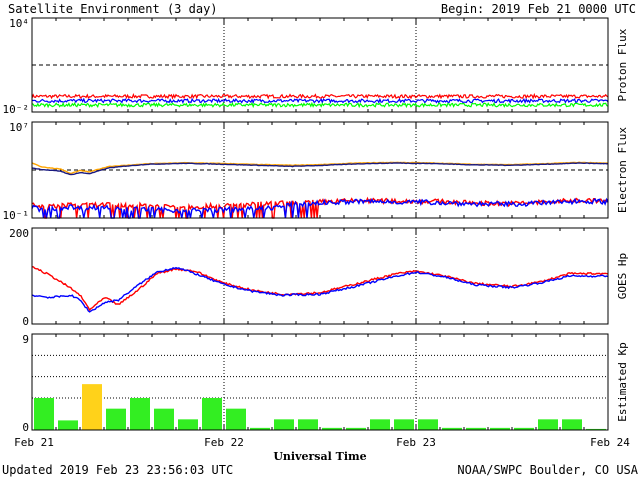 The image size is (640, 480). Describe the element at coordinates (19, 127) in the screenshot. I see `y-tick-top: 10⁷` at that location.